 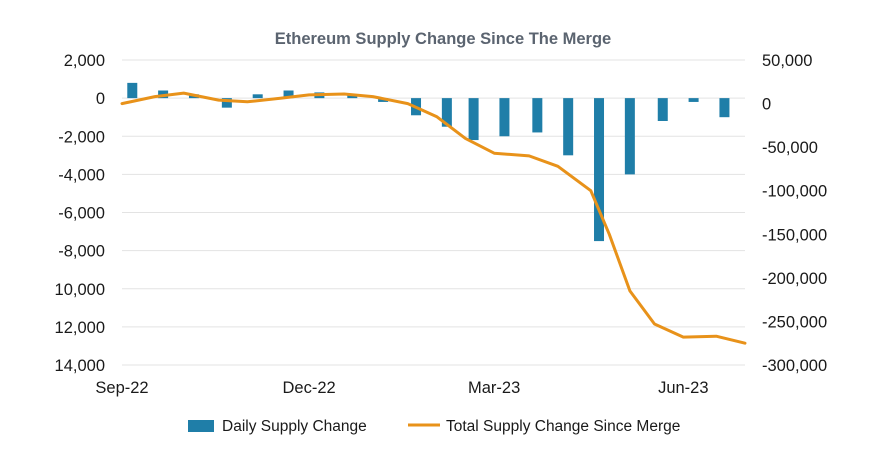 I want to click on right-tick-label: 50,000, so click(x=787, y=61).